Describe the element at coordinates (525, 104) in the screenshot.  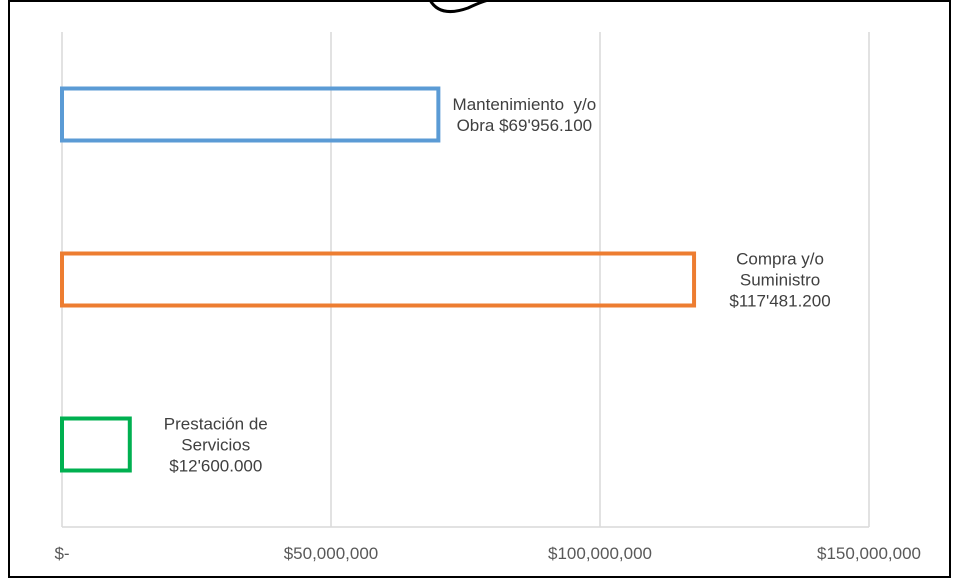
I see `data-label-0-line-0: Mantenimiento y/o` at that location.